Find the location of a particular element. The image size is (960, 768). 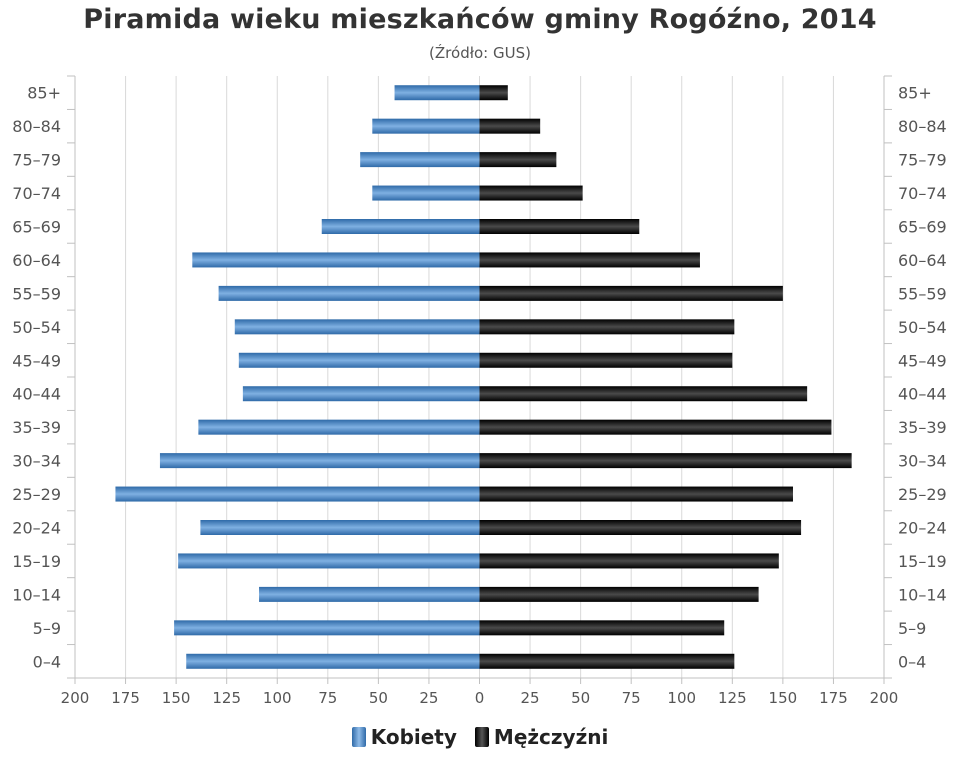

chart-legend: Kobiety Mężczyźni is located at coordinates (480, 737).